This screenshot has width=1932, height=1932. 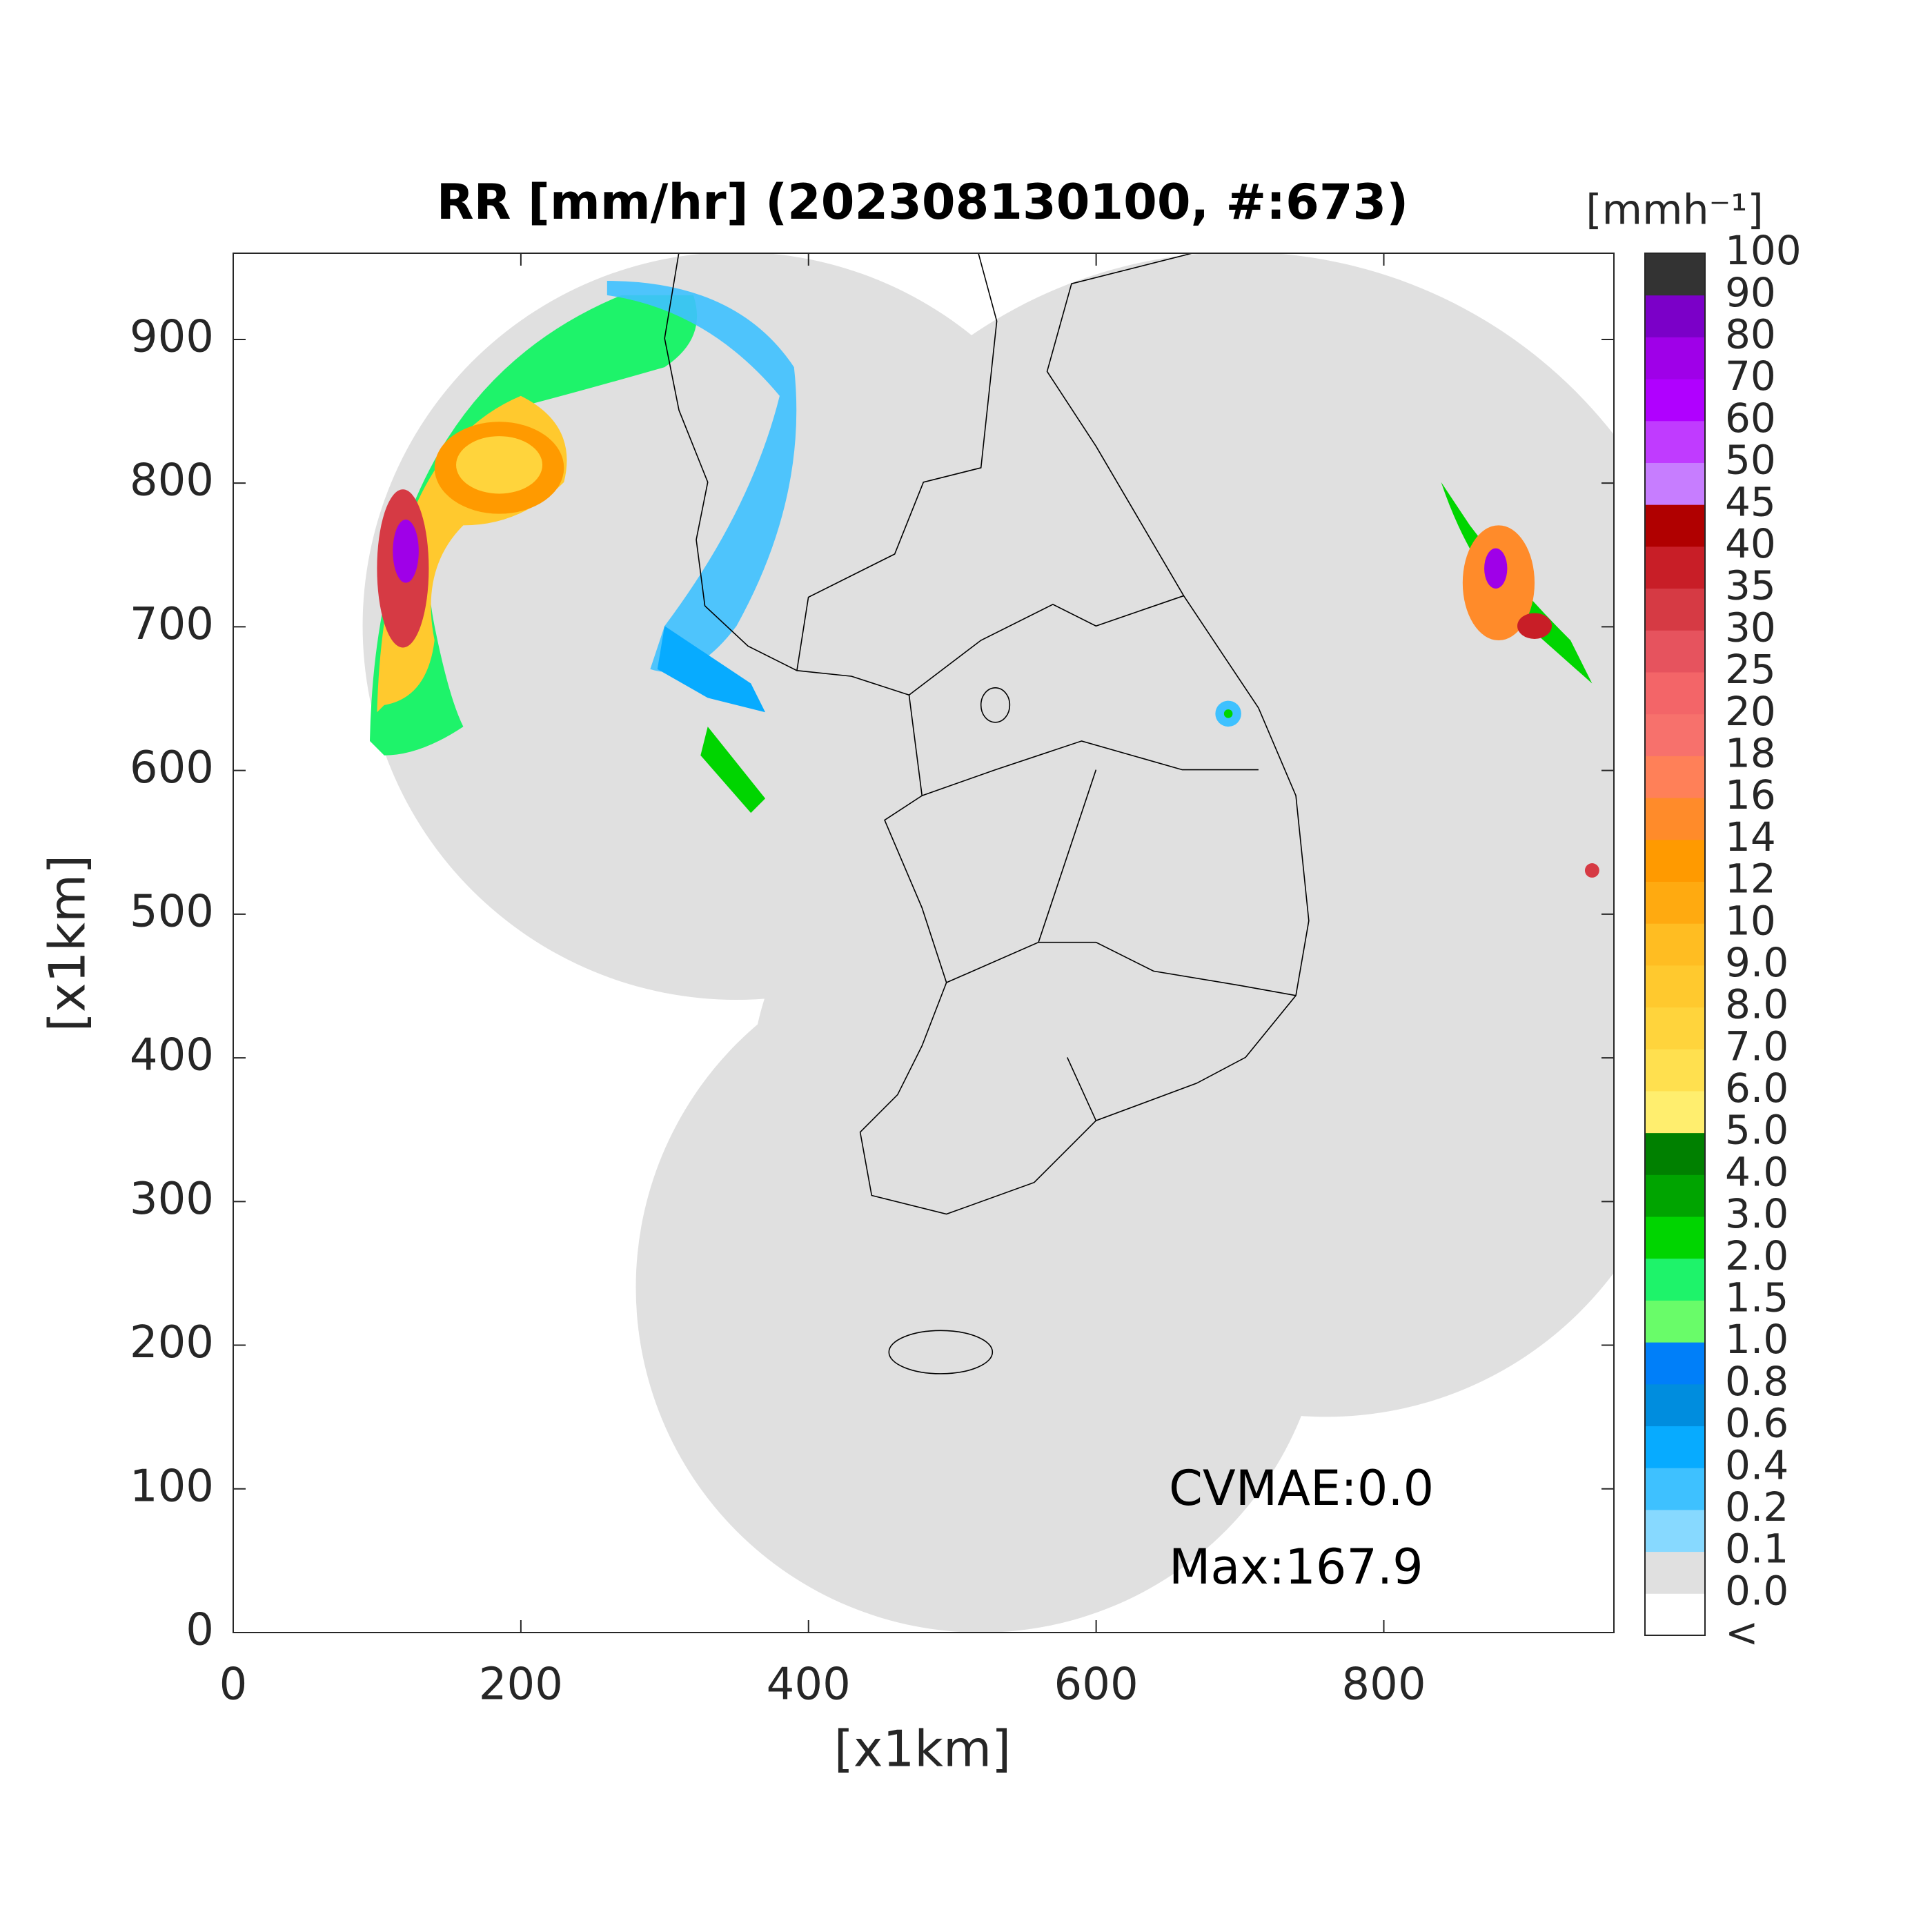 I want to click on colorbar-label: 8.0, so click(x=1756, y=1004).